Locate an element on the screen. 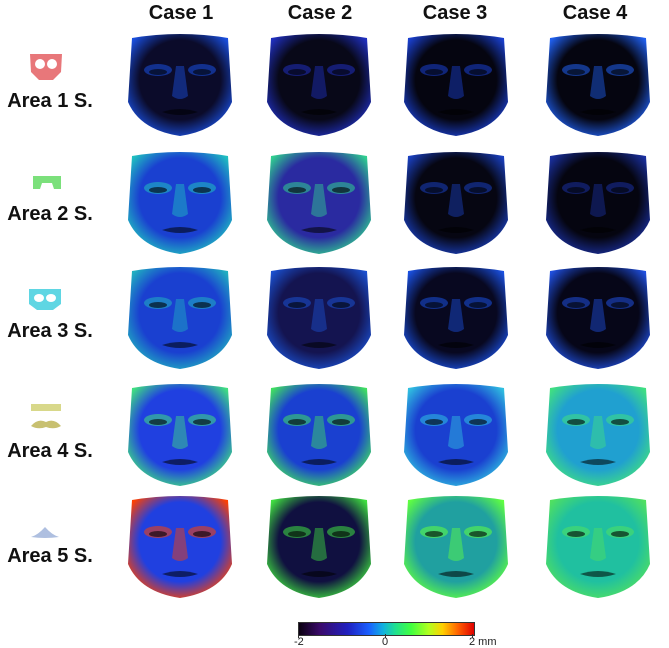 Image resolution: width=669 pixels, height=648 pixels. column-header-case-4: Case 4 is located at coordinates (595, 13).